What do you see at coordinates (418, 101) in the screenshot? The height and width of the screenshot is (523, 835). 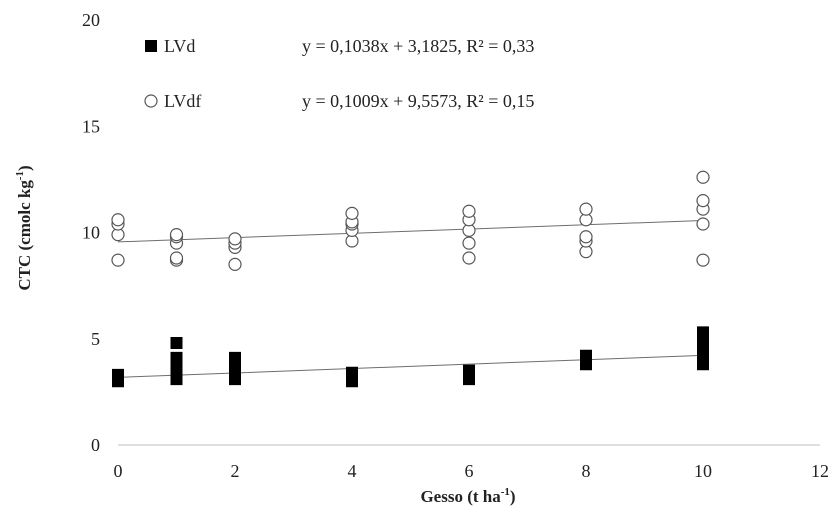 I see `trend-equation-lvdf: y = 0,1009x + 9,5573, R² = 0,15` at bounding box center [418, 101].